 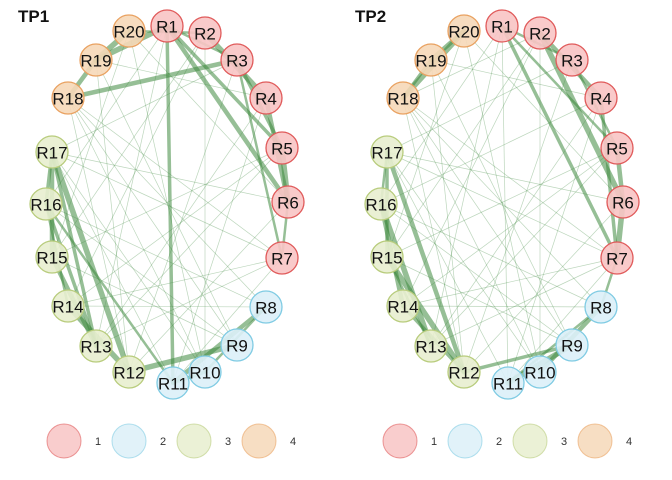 I want to click on edge-r1-r16-tp1, so click(x=106, y=115).